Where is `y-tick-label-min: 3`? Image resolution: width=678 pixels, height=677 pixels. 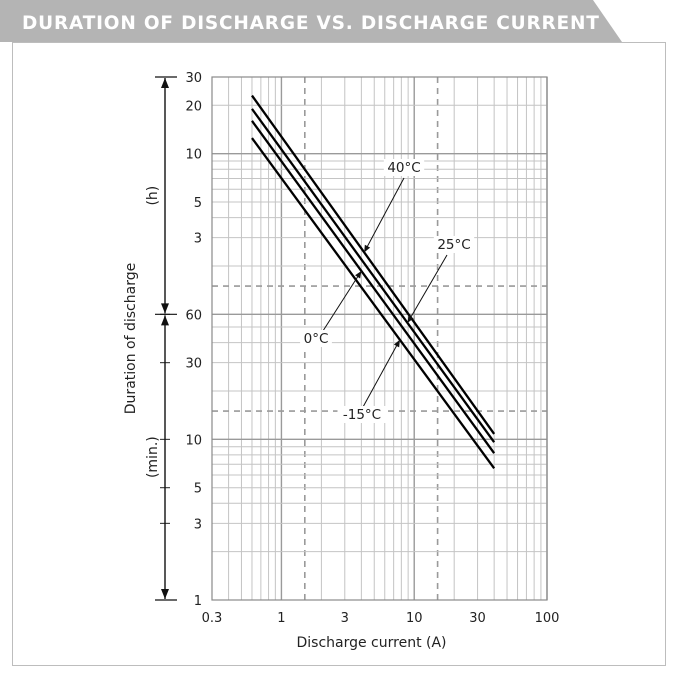 y-tick-label-min: 3 is located at coordinates (198, 524).